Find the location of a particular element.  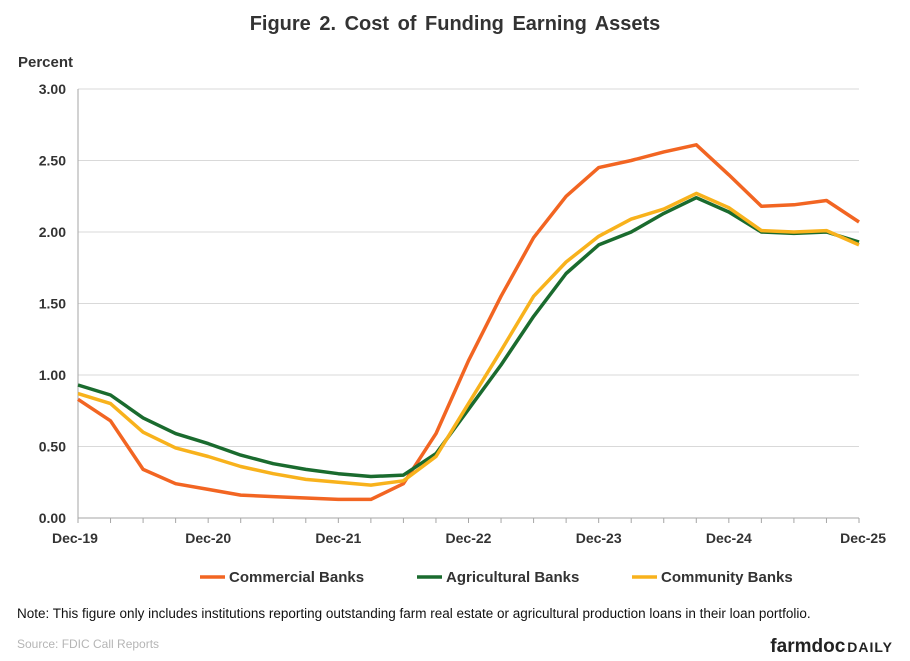

brand-part-2: DAILY is located at coordinates (870, 647).